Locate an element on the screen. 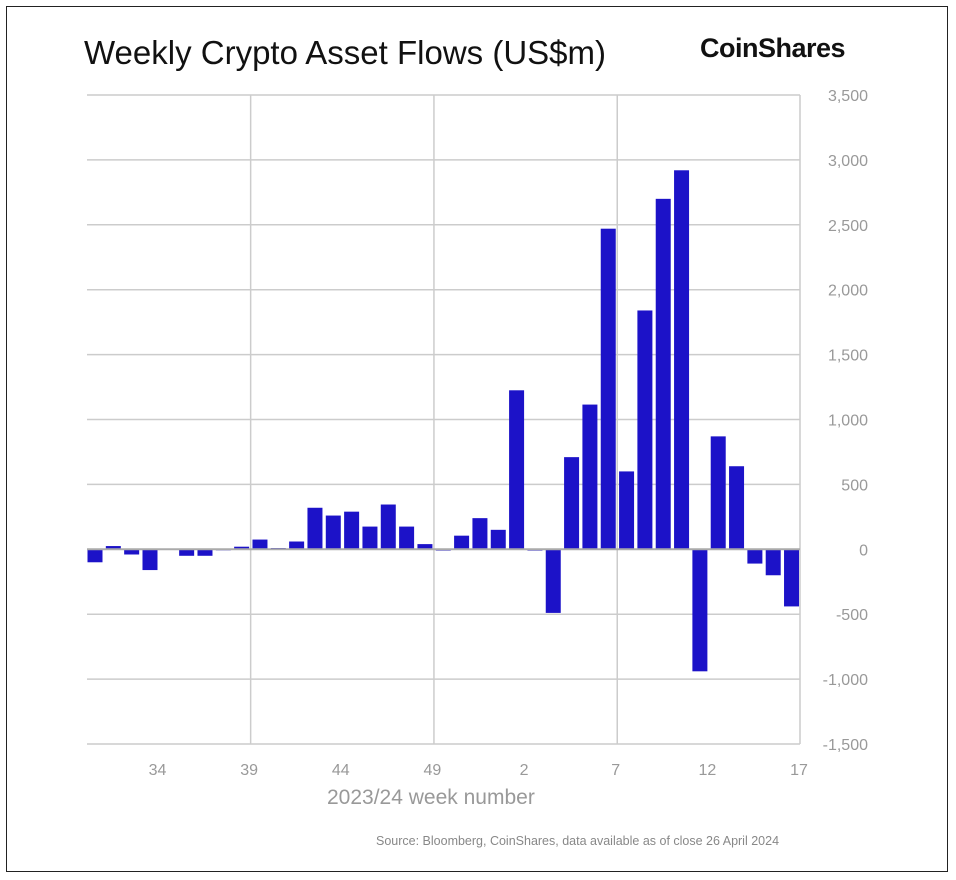  x-tick-label: 7 is located at coordinates (615, 770).